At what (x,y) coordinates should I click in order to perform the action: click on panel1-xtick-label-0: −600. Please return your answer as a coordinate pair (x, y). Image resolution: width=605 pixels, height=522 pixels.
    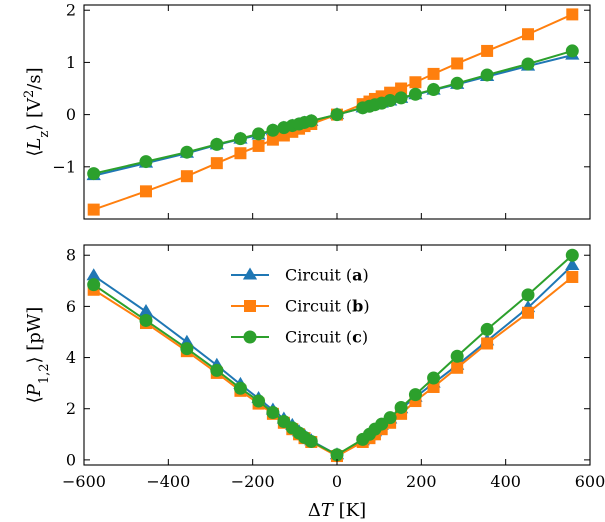
    Looking at the image, I should click on (84, 481).